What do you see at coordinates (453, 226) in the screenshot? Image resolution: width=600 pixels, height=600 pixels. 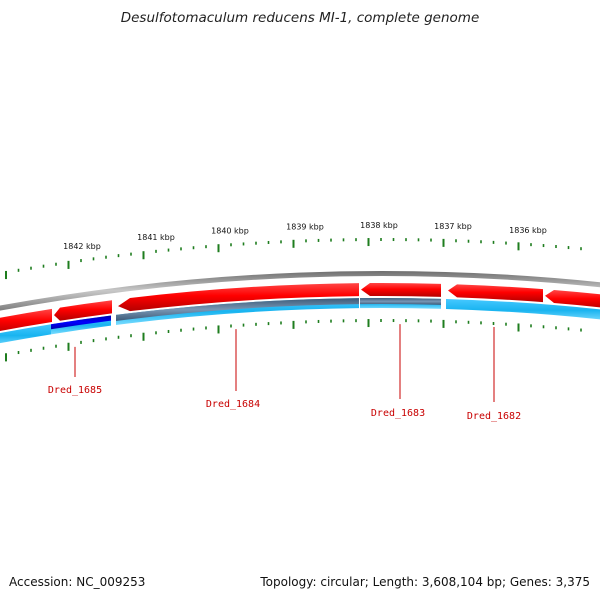 I see `kbp-label: 1837 kbp` at bounding box center [453, 226].